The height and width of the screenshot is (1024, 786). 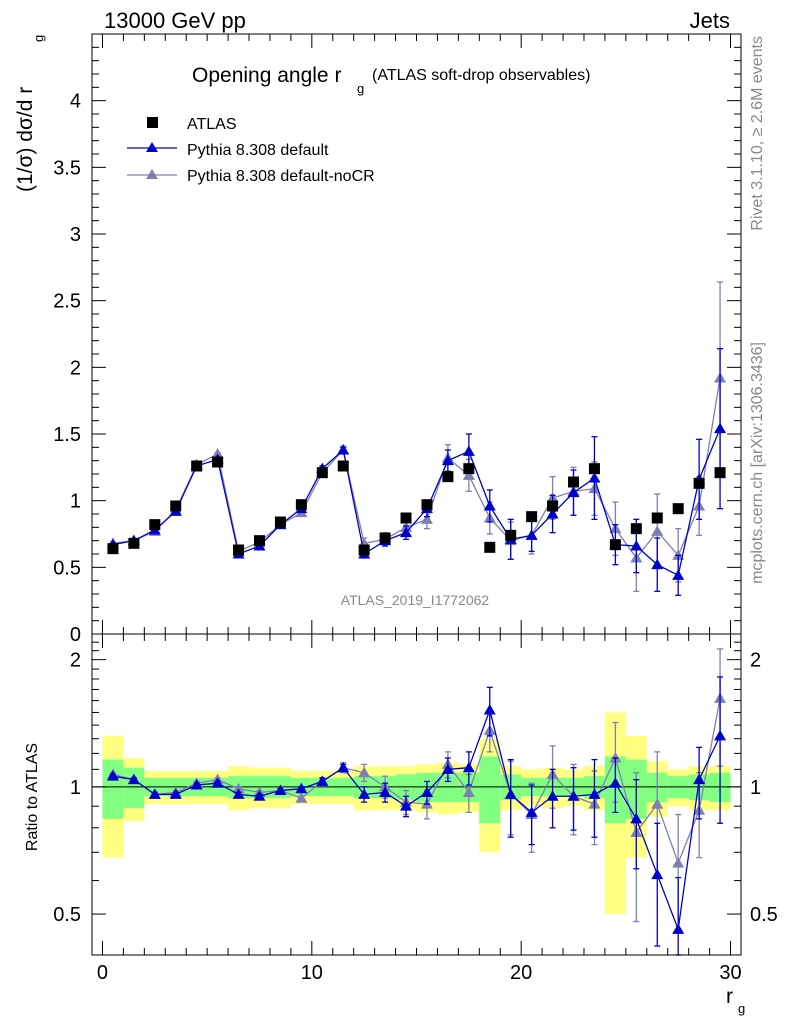 I want to click on main-y-tick-label: 2, so click(x=75, y=368).